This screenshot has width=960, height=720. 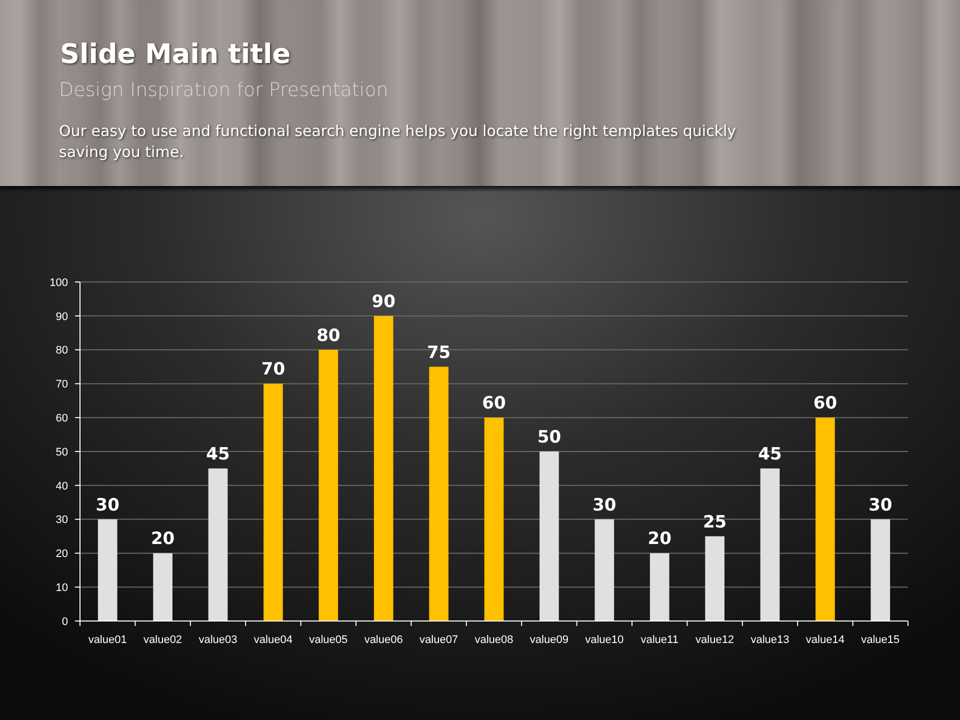 I want to click on y-tick-label: 80, so click(x=62, y=350).